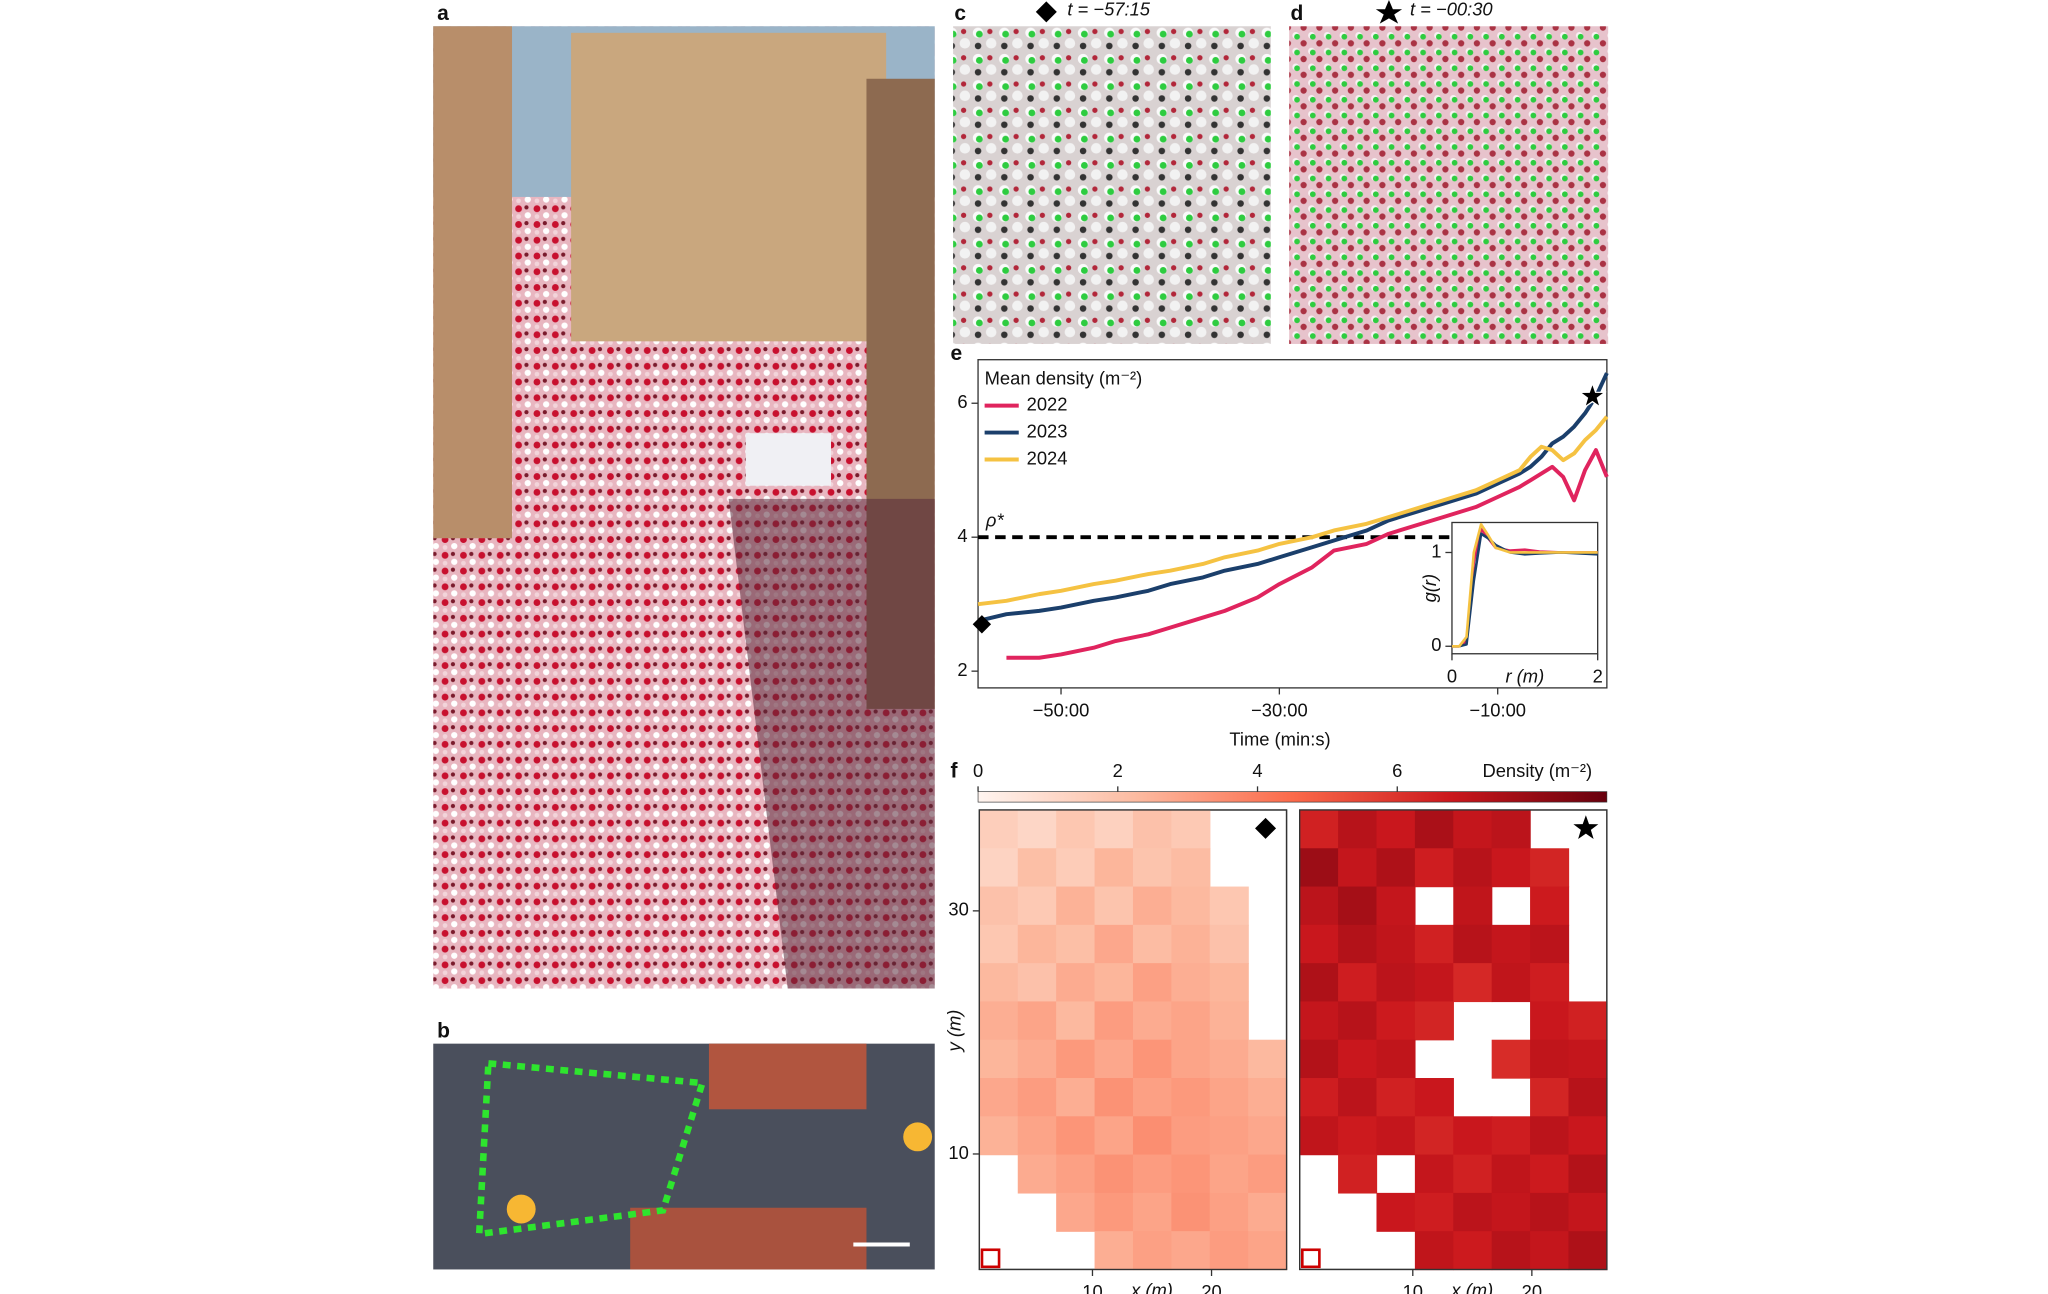 Image resolution: width=2048 pixels, height=1294 pixels. What do you see at coordinates (1389, 12) in the screenshot?
I see `star-symbol` at bounding box center [1389, 12].